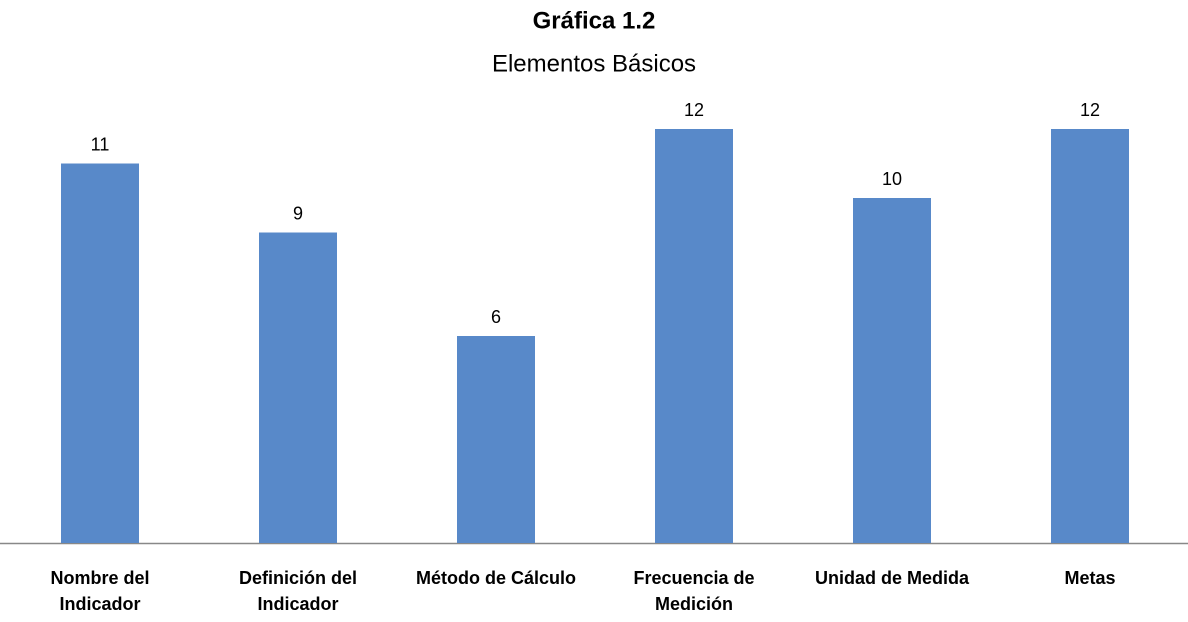 This screenshot has height=622, width=1188. I want to click on chart-subtitle: Elementos Básicos, so click(594, 63).